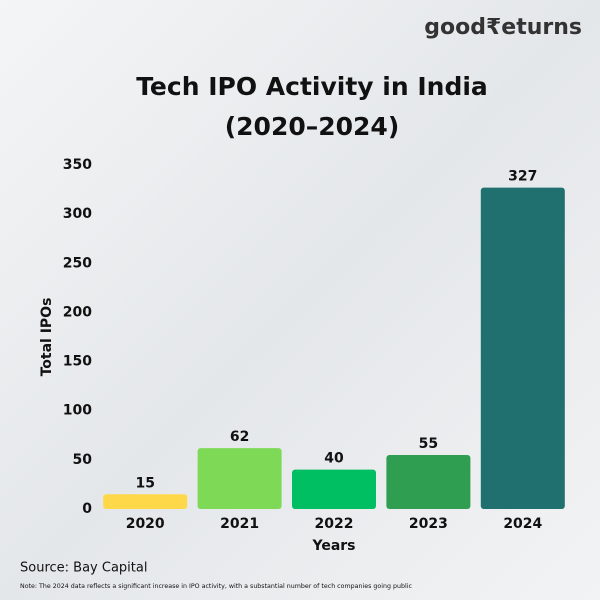  What do you see at coordinates (239, 524) in the screenshot?
I see `x-tick-label: 2021` at bounding box center [239, 524].